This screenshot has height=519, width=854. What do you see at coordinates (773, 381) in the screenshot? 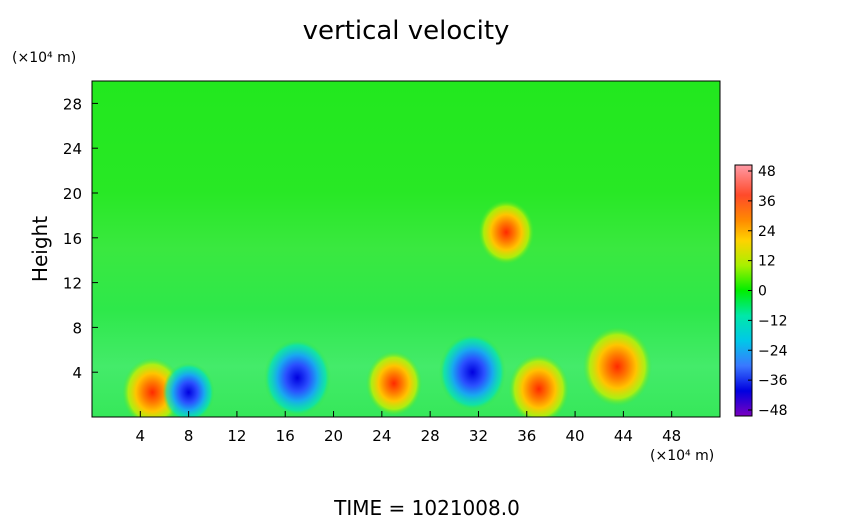
I see `colorbar-tick-label: −36` at bounding box center [773, 381].